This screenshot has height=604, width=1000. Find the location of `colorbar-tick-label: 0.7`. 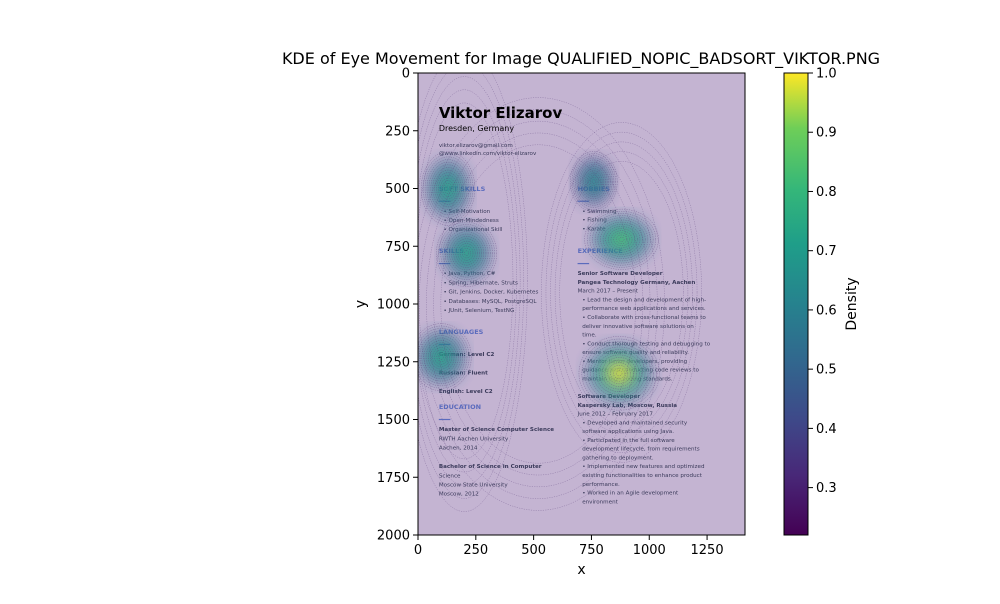

colorbar-tick-label: 0.7 is located at coordinates (826, 251).